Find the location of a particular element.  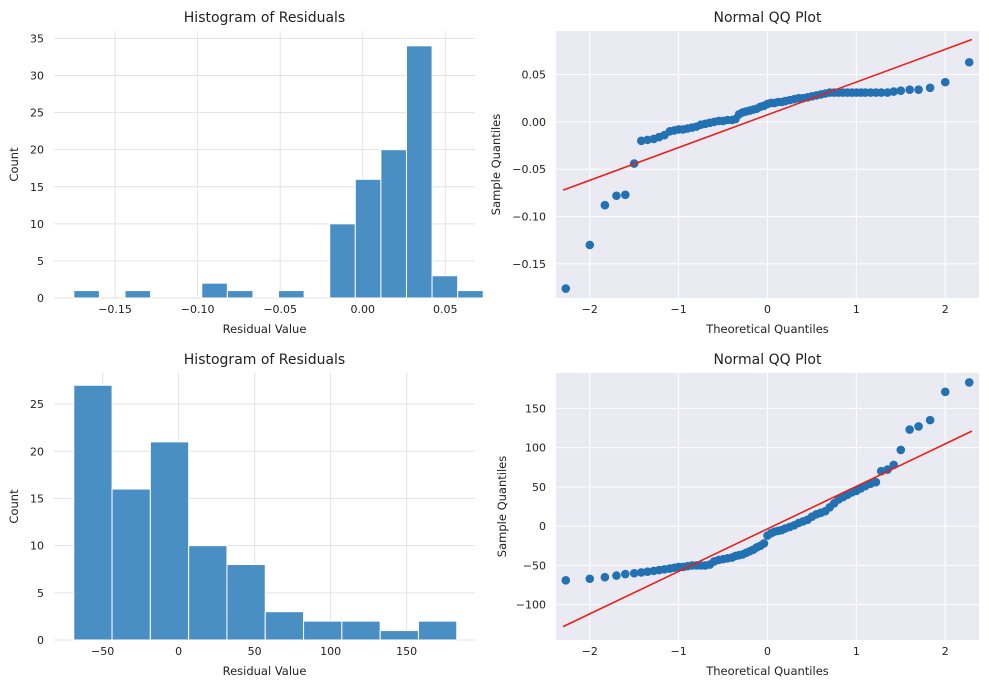

y-tick-label: 20 is located at coordinates (37, 451).